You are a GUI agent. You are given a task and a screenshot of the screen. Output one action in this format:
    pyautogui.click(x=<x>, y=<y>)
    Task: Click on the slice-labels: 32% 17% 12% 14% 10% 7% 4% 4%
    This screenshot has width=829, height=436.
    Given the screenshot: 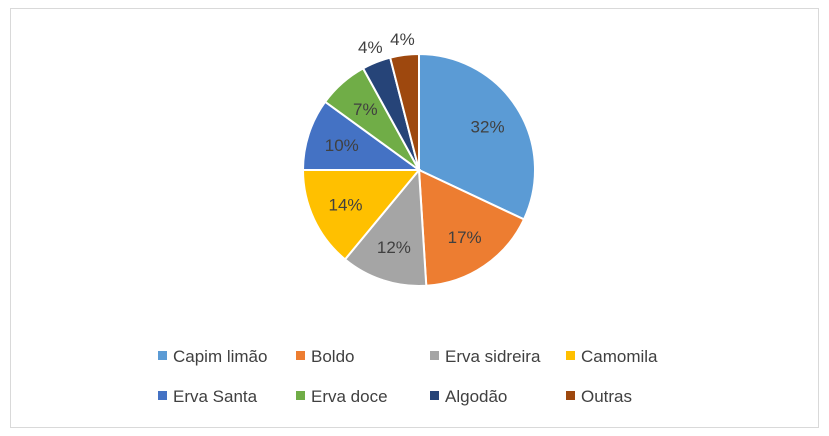 What is the action you would take?
    pyautogui.click(x=415, y=143)
    